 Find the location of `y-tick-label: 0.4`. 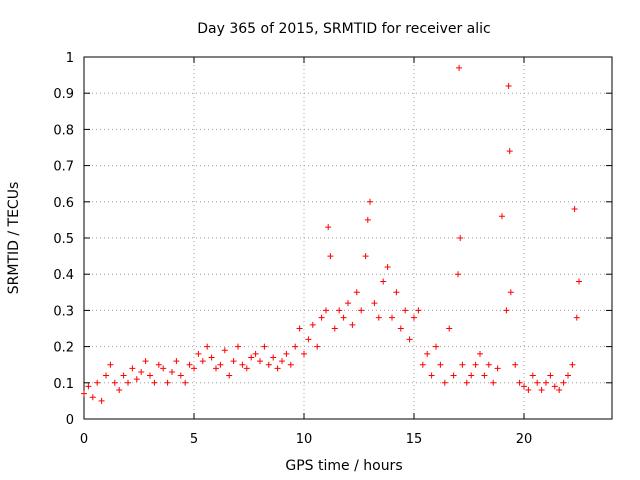

y-tick-label: 0.4 is located at coordinates (63, 275).